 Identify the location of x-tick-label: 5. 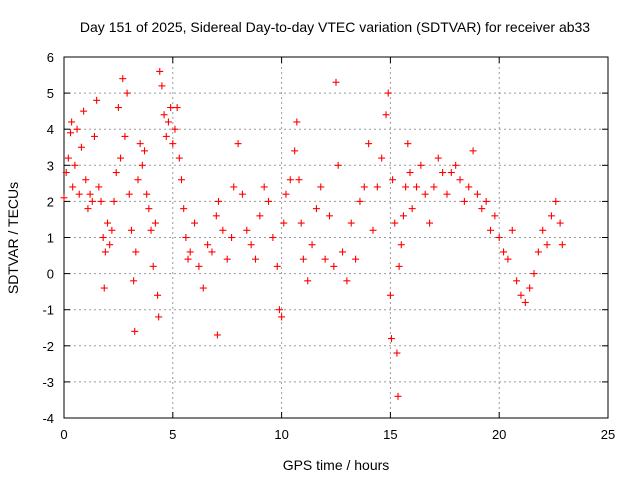
(172, 434).